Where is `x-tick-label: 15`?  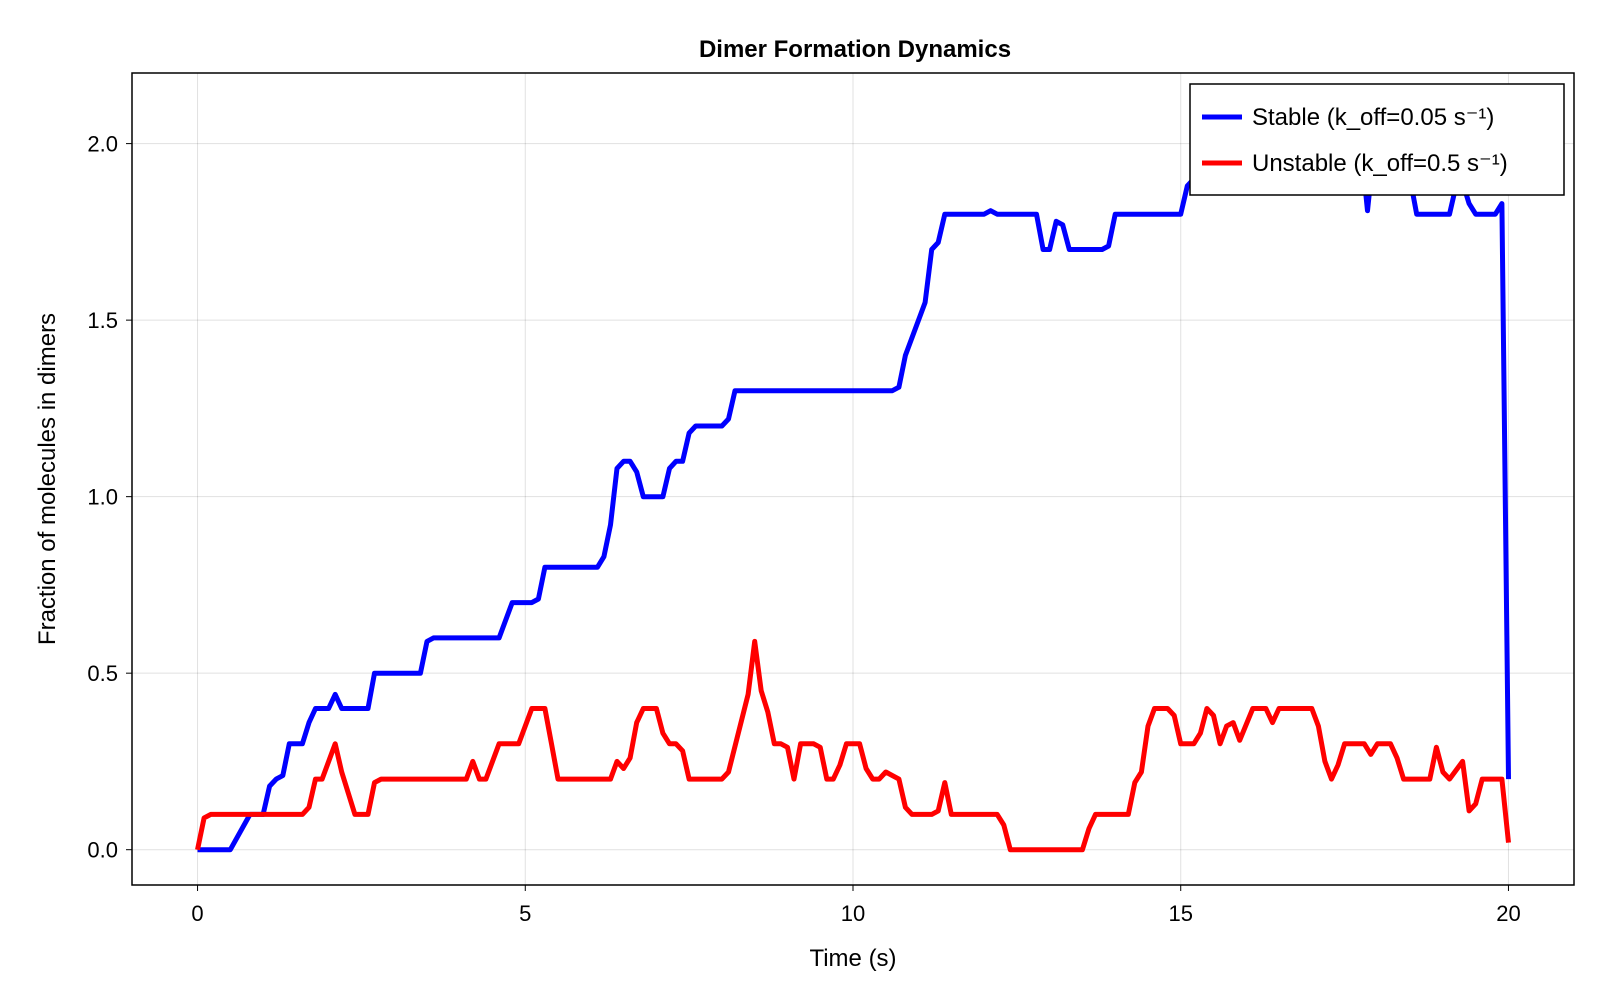
x-tick-label: 15 is located at coordinates (1180, 913).